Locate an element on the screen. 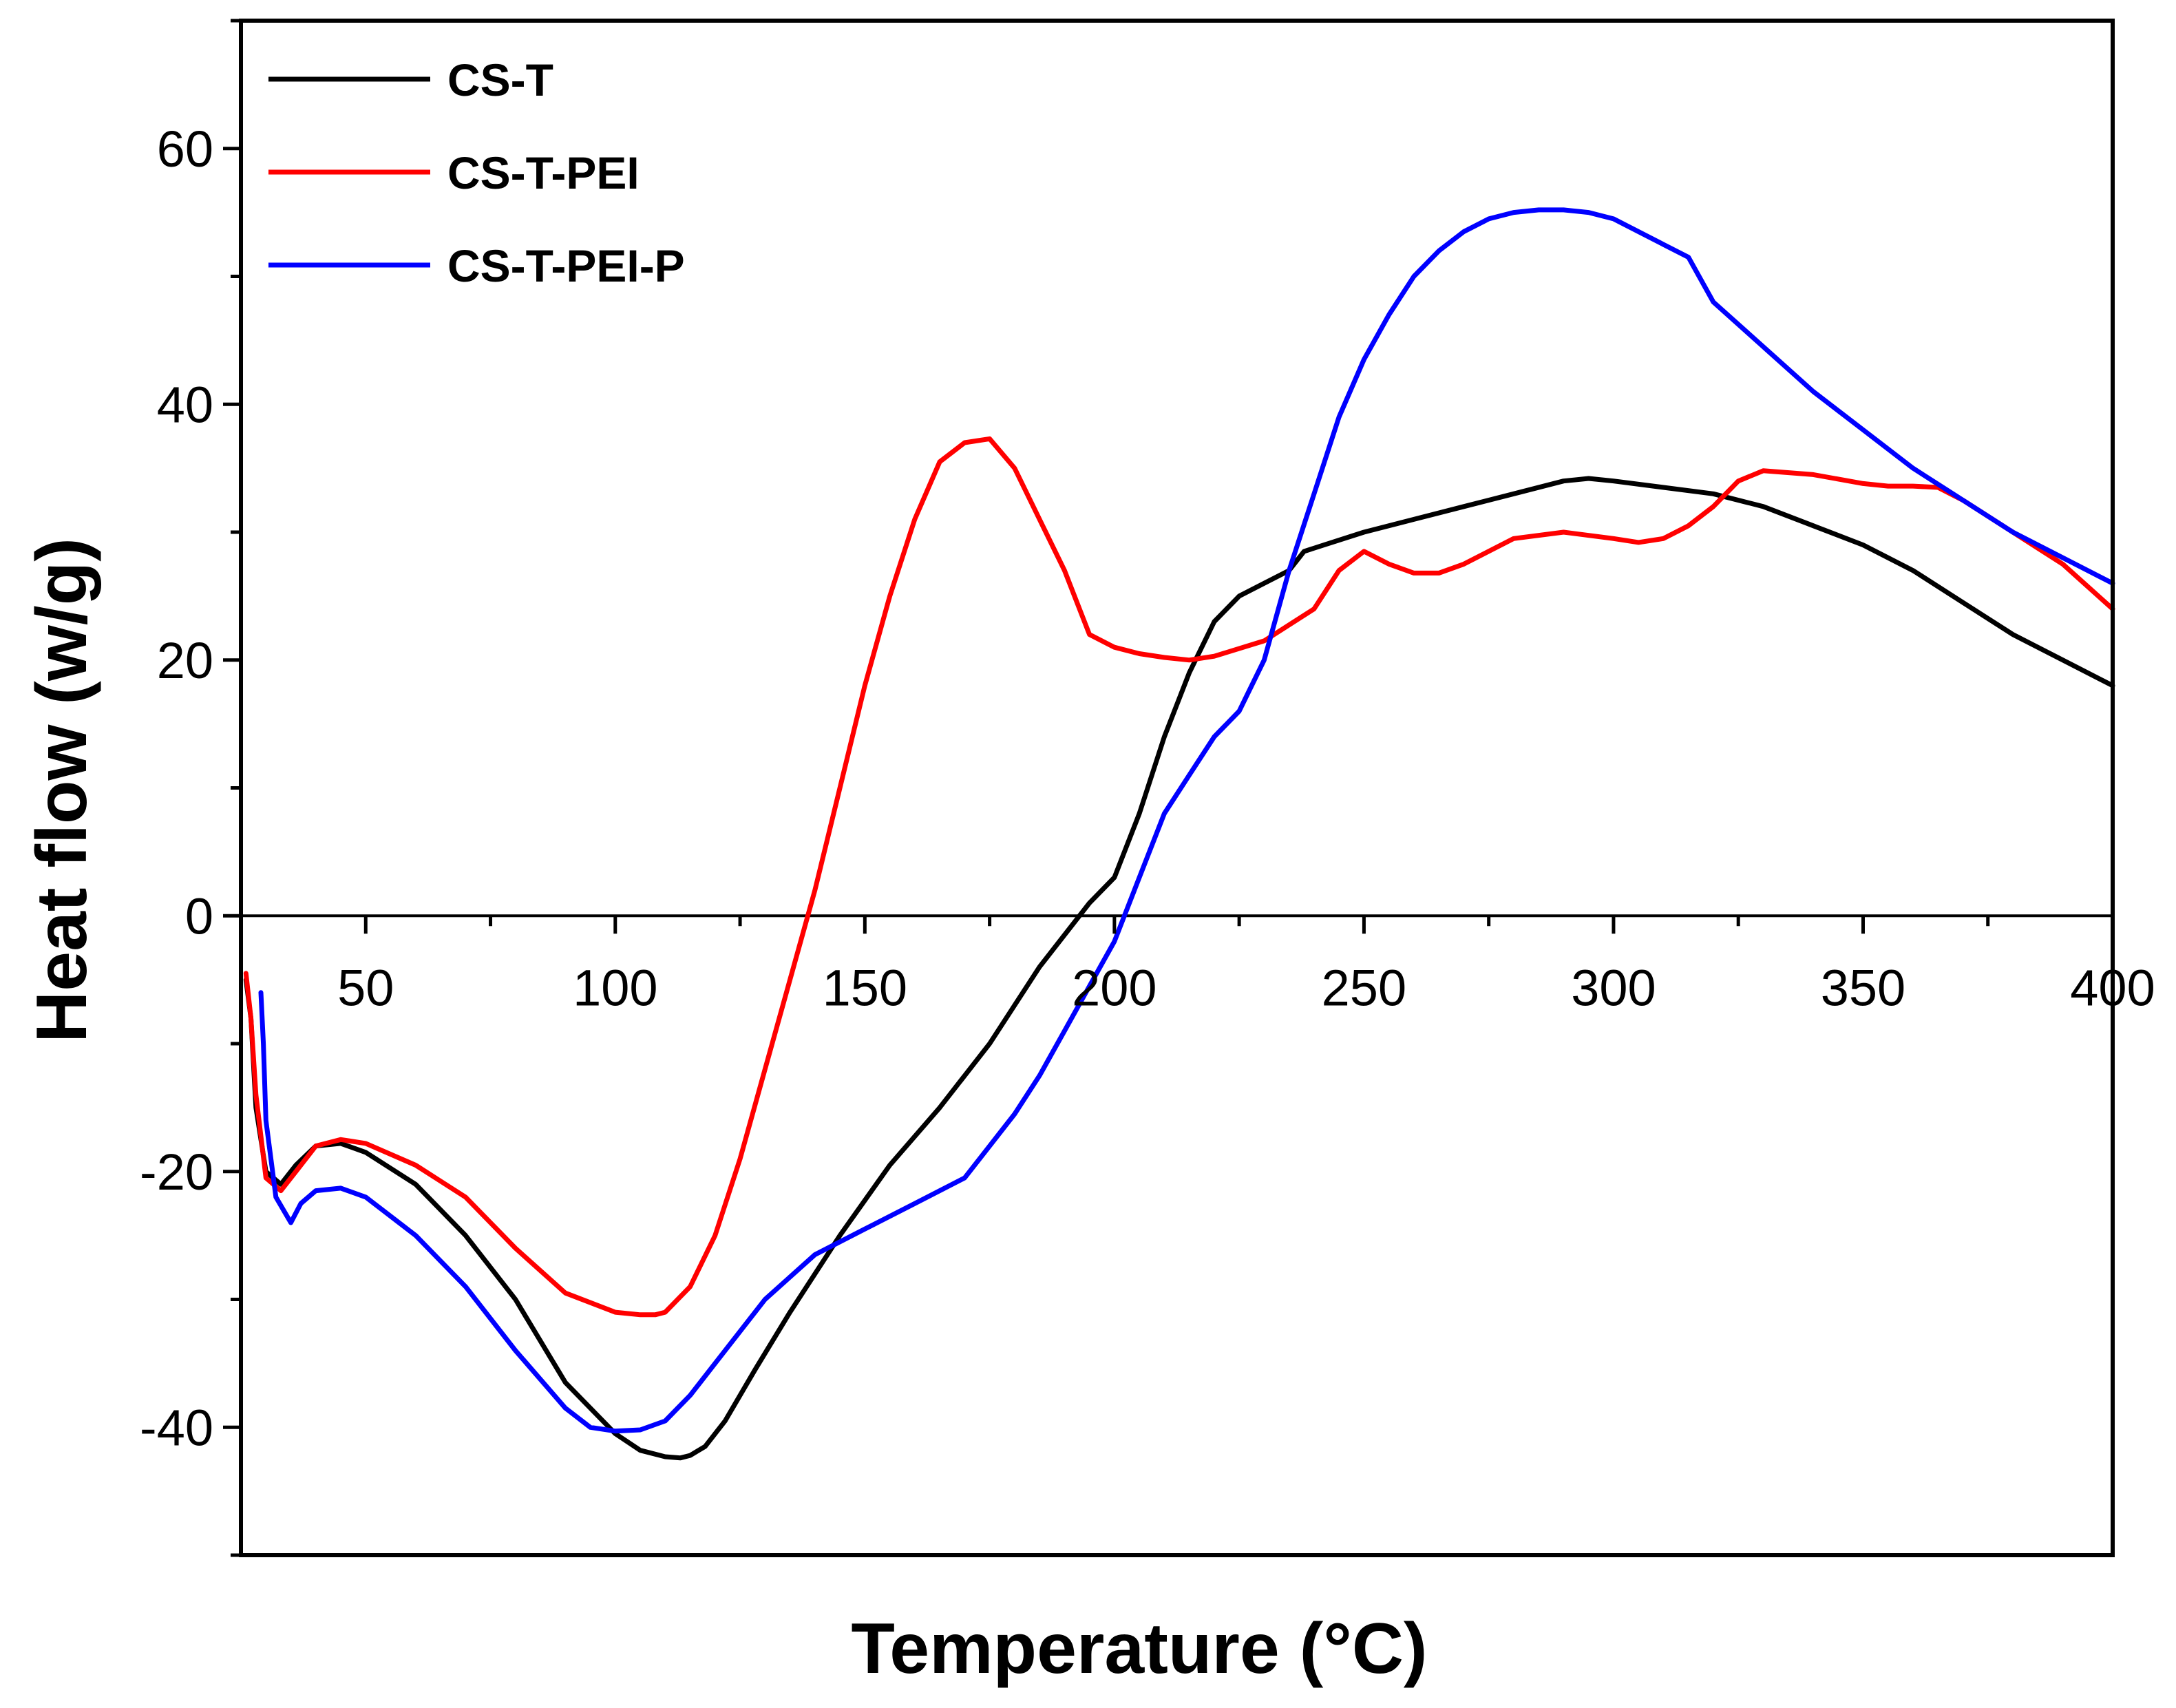 This screenshot has width=2176, height=1708. legend-label-3: CS-T-PEI-P is located at coordinates (566, 265).